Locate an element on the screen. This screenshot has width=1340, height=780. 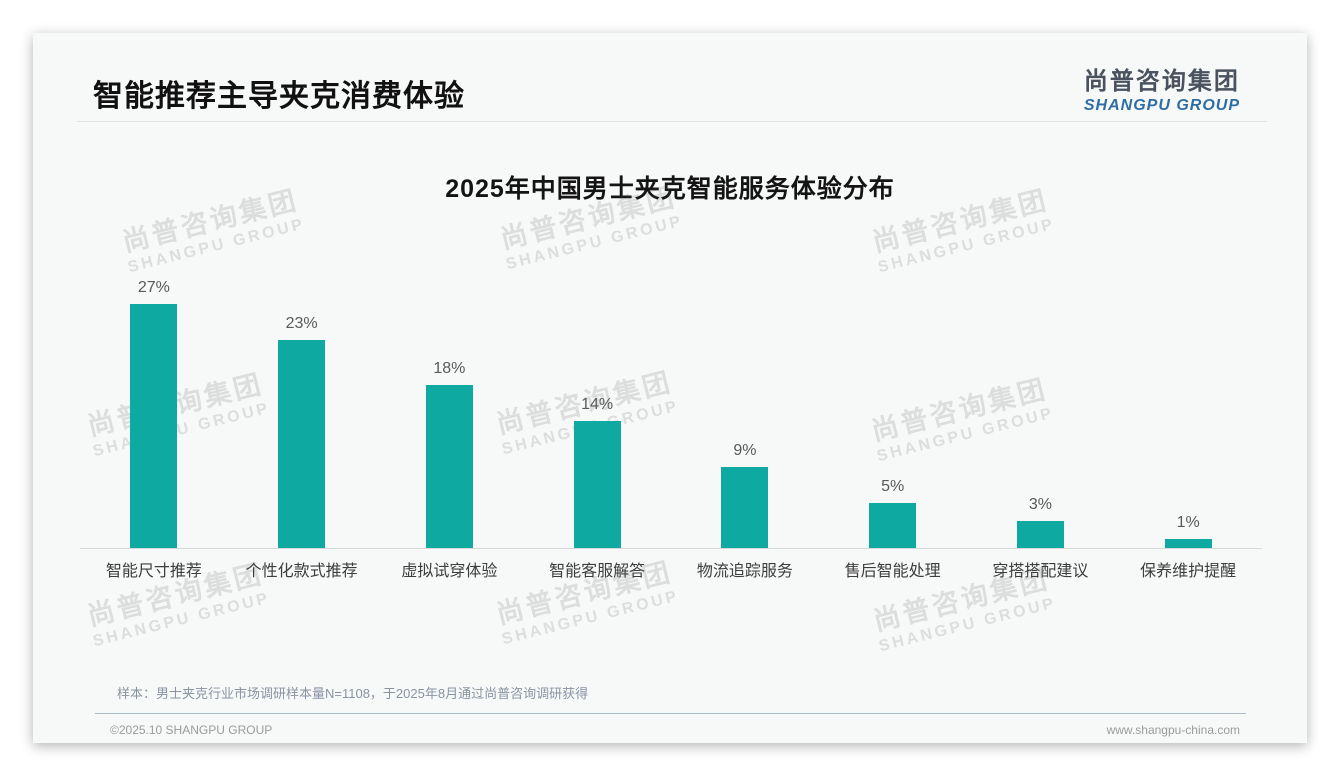
title-divider is located at coordinates (672, 121).